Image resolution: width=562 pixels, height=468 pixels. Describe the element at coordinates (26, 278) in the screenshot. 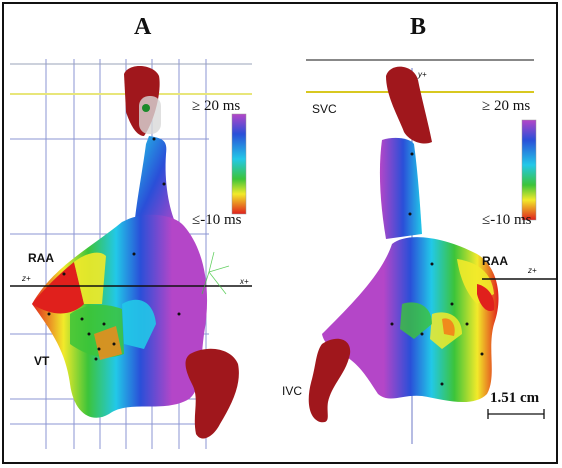

I see `z-axis-label-a: z+` at that location.